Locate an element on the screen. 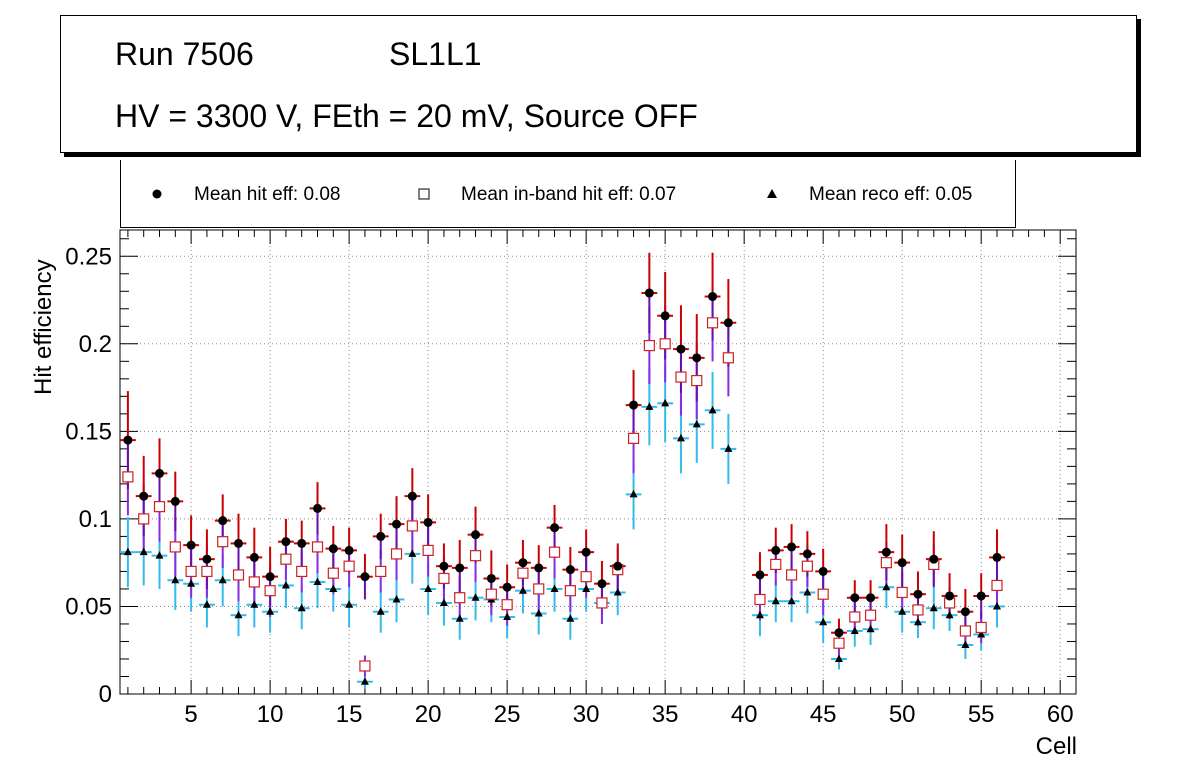 Image resolution: width=1196 pixels, height=772 pixels. y-axis-title: Hit efficiency is located at coordinates (43, 327).